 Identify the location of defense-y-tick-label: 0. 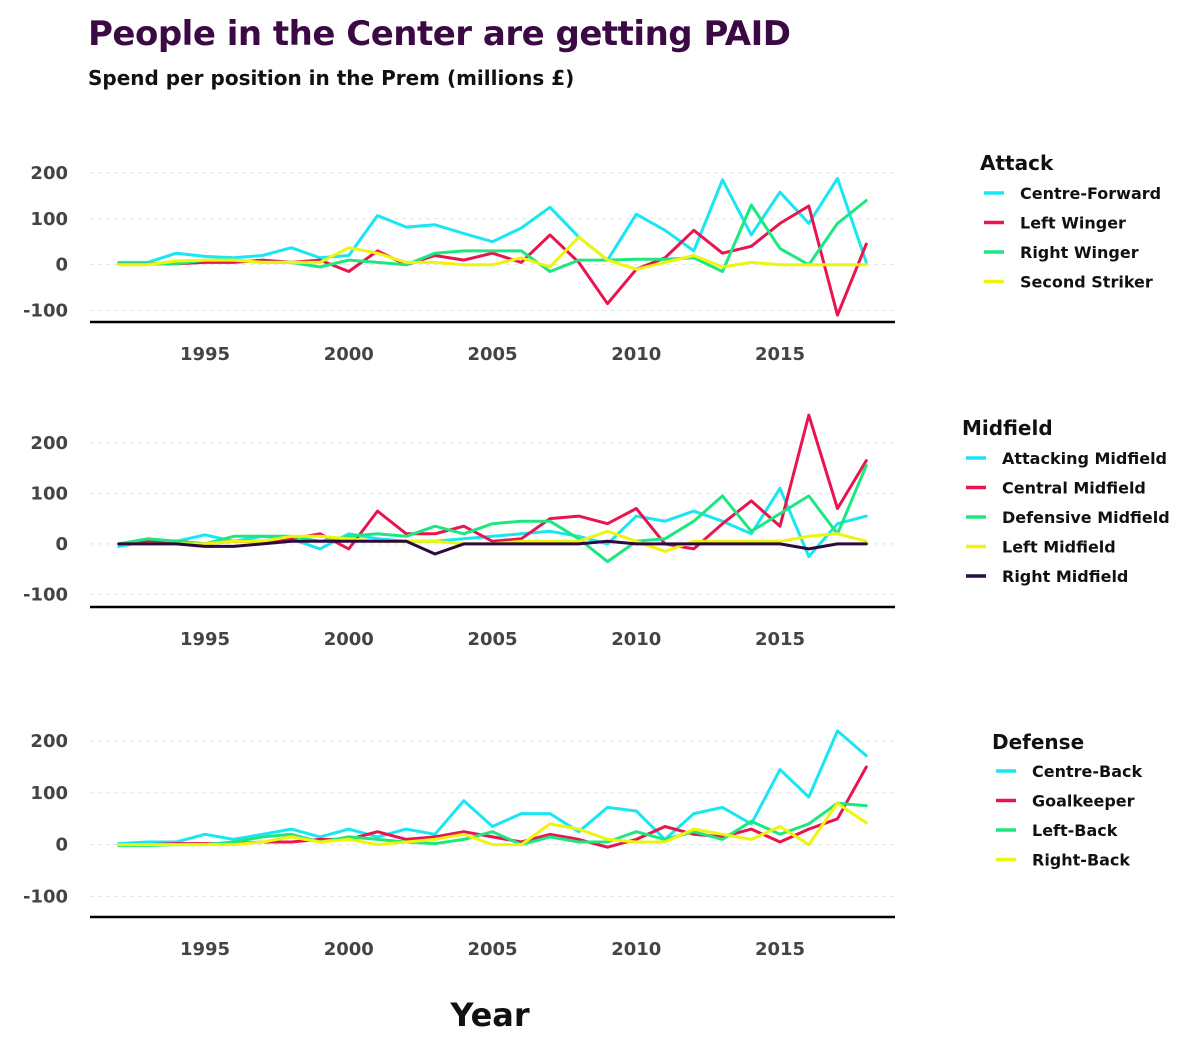
(61, 845).